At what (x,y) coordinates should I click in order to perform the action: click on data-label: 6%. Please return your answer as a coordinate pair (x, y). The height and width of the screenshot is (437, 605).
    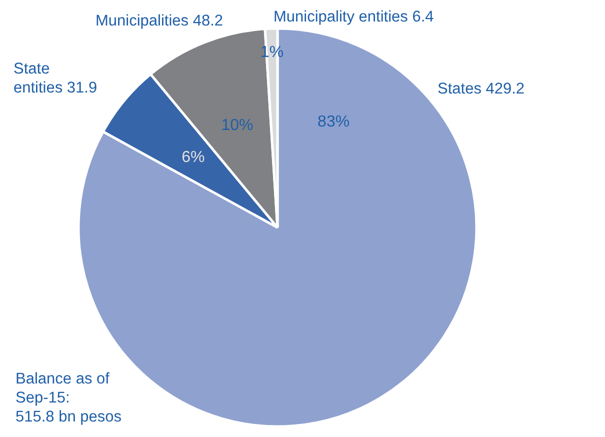
    Looking at the image, I should click on (193, 157).